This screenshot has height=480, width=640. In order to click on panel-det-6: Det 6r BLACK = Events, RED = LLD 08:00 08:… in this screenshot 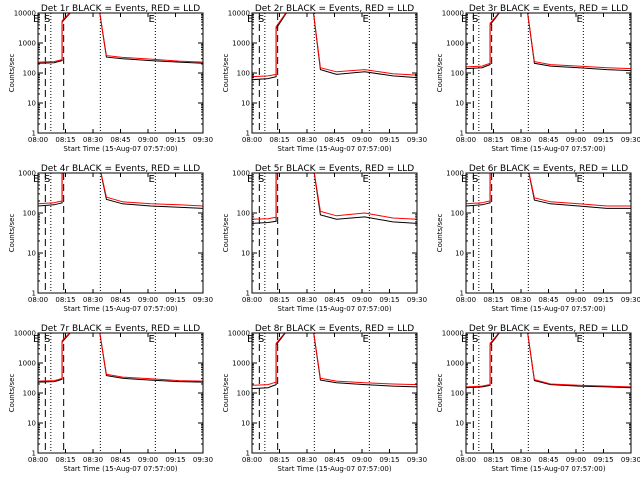, I will do `click(538, 238)`.